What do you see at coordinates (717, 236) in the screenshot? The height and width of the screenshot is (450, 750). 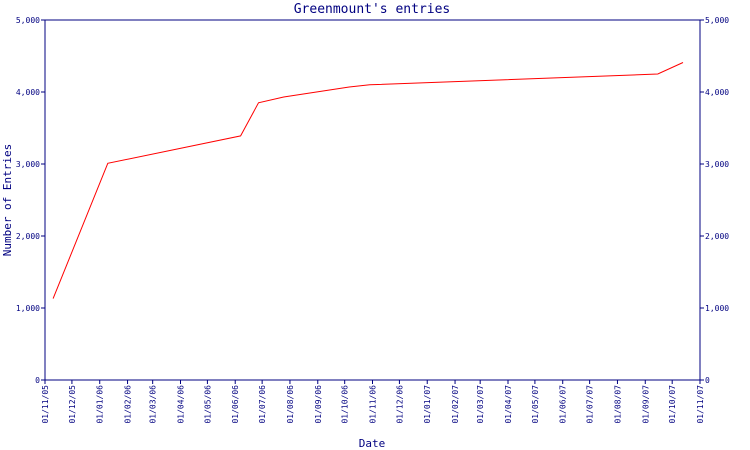 I see `y2-tick-label: 2,000` at bounding box center [717, 236].